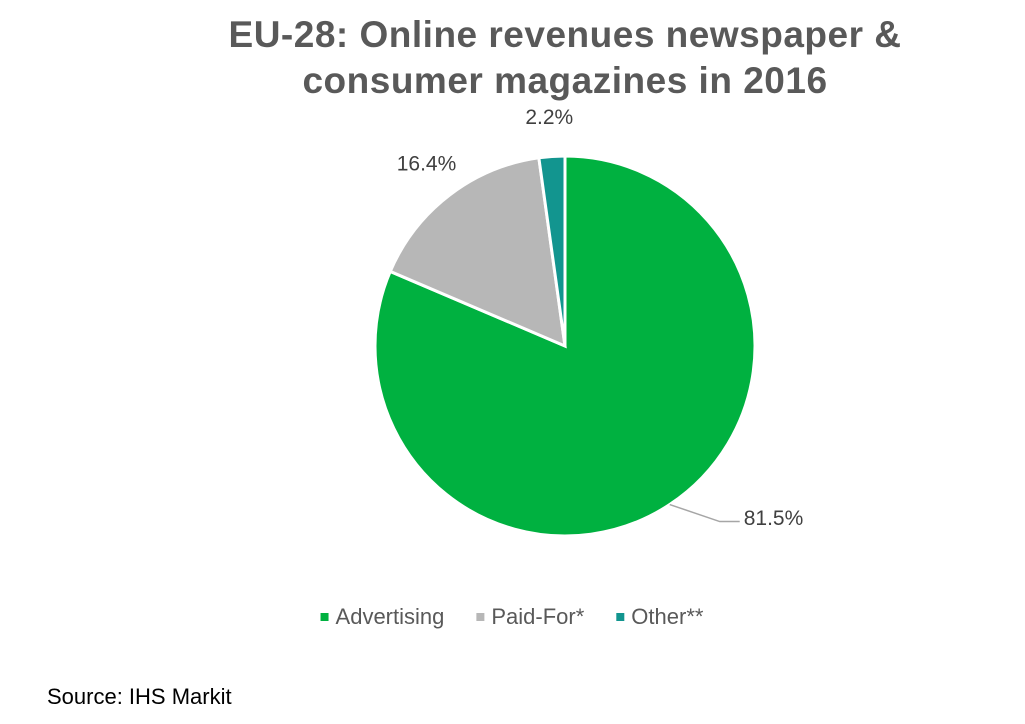 This screenshot has height=724, width=1025. Describe the element at coordinates (704, 513) in the screenshot. I see `leader-line` at that location.